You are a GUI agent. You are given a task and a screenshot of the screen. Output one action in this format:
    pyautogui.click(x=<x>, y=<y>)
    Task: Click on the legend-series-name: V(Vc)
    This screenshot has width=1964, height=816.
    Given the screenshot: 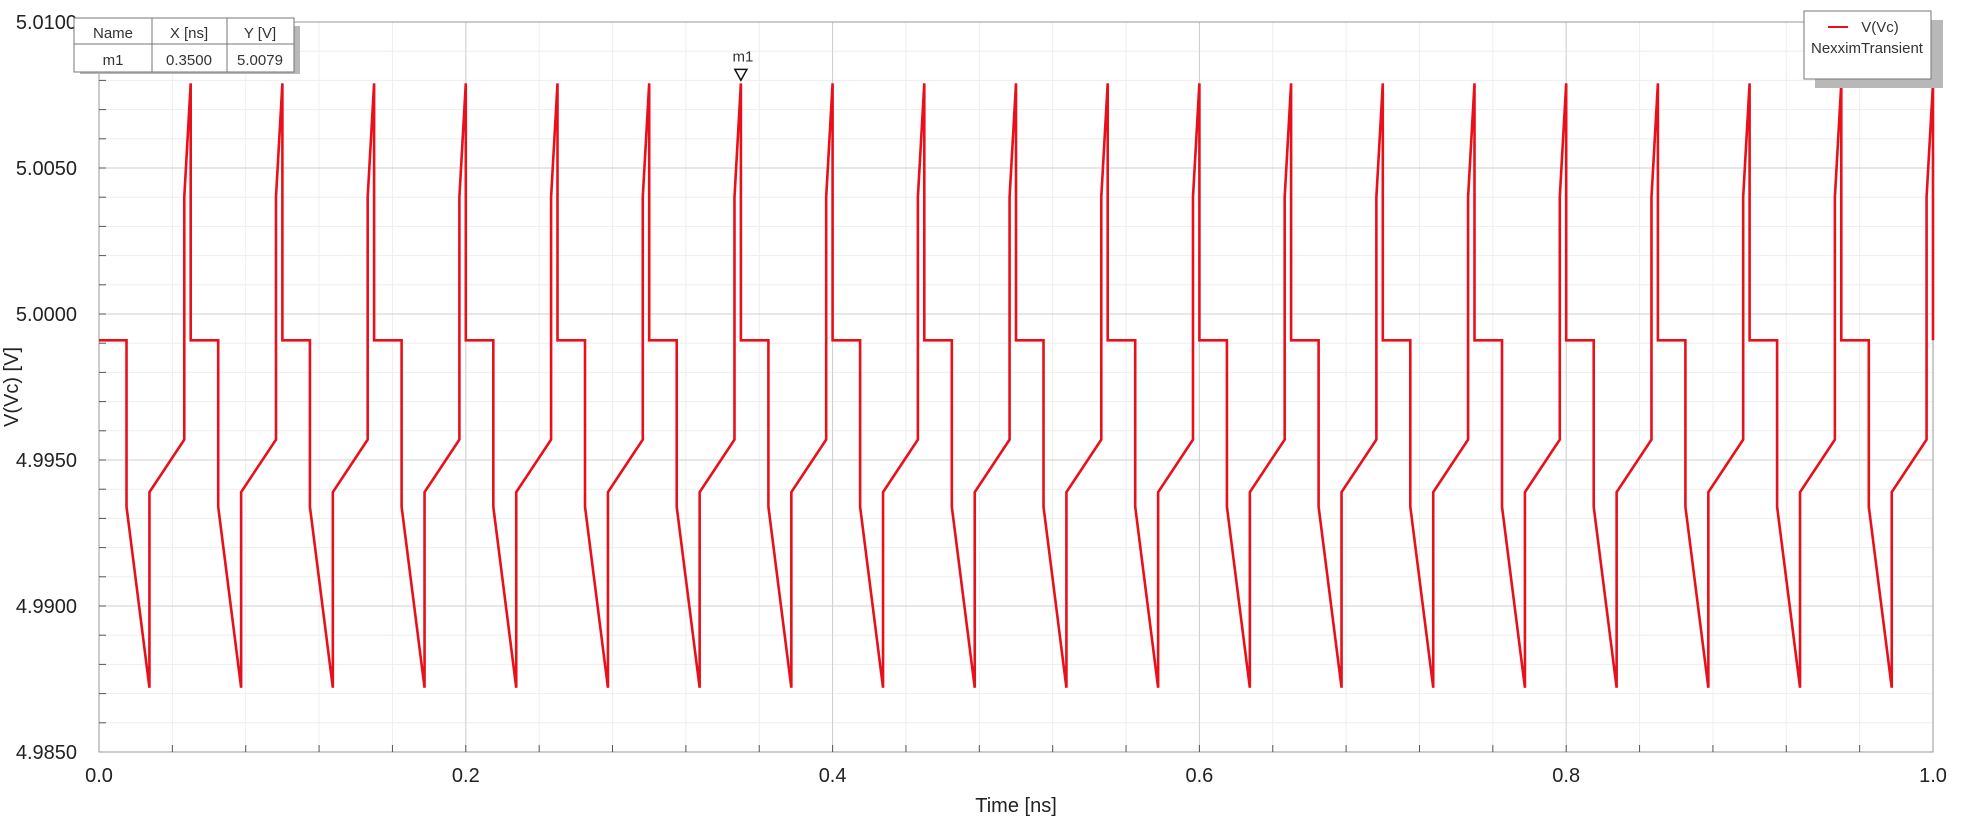 What is the action you would take?
    pyautogui.click(x=1880, y=27)
    